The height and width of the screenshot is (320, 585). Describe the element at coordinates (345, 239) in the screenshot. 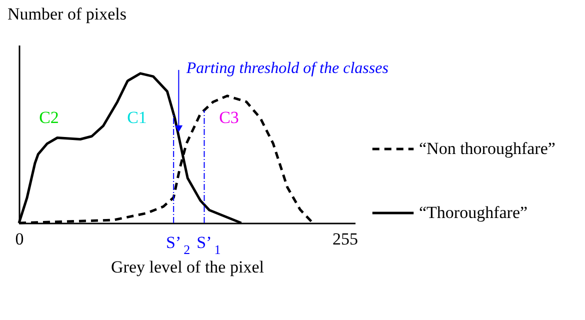

I see `x-tick-label: 255` at that location.